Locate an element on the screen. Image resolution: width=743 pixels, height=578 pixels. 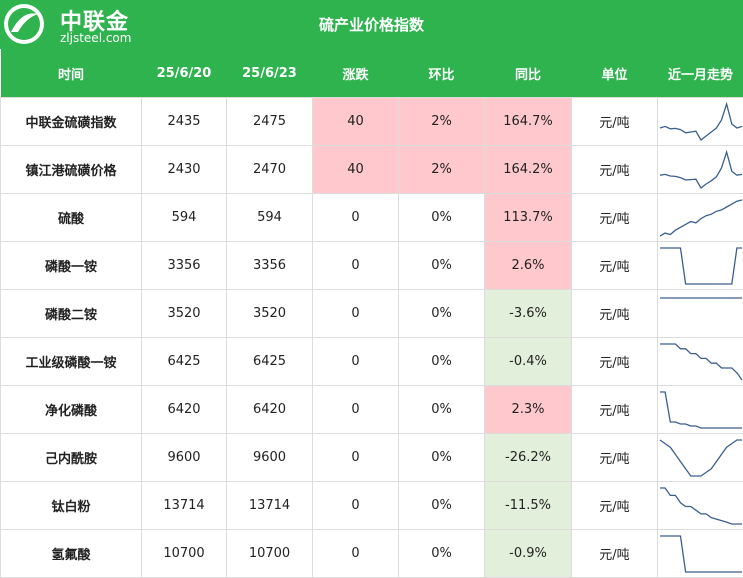
header-bar: 中联金 zljsteel.com 硫产业价格指数 is located at coordinates (371, 24).